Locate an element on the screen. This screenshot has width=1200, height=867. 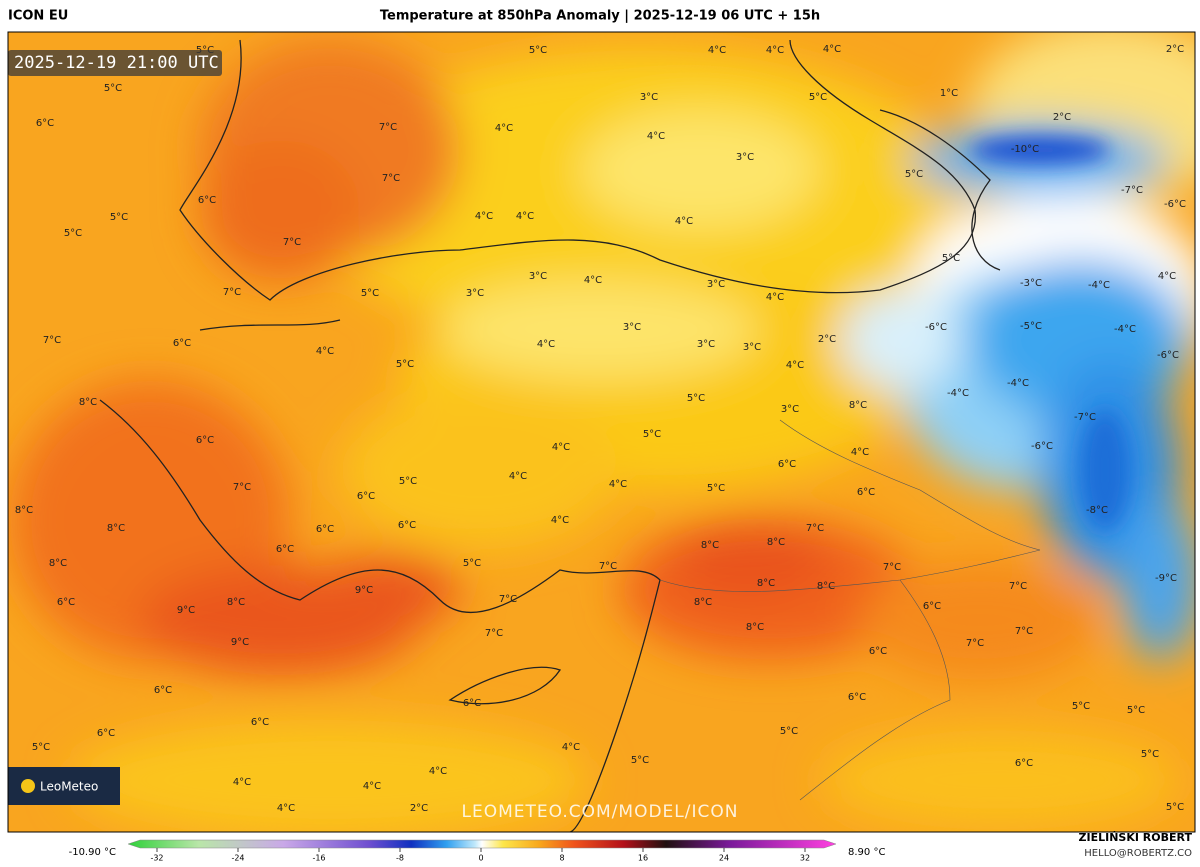
field-detail is located at coordinates (1050, 333).